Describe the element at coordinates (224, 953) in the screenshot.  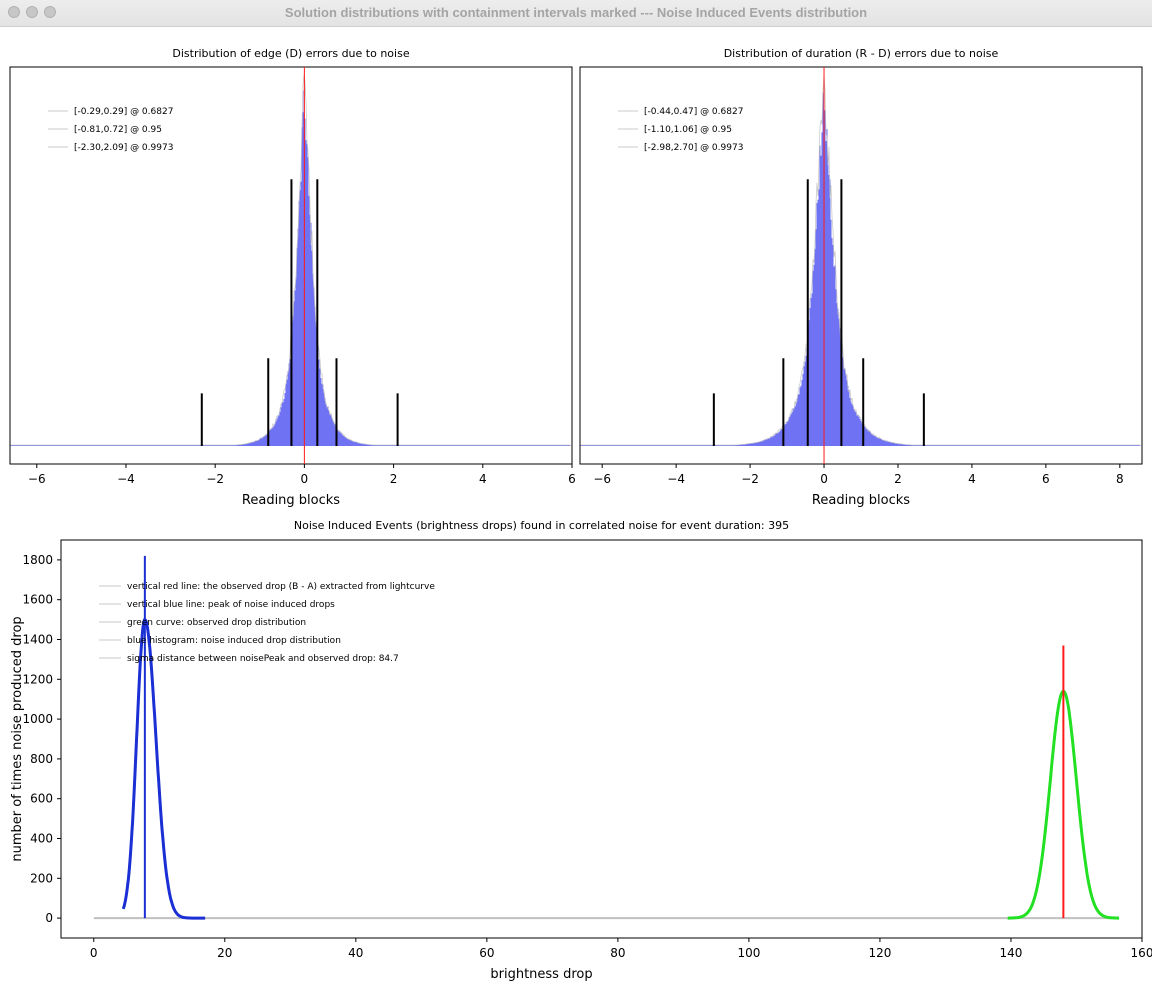
I see `x-tick-label: 20` at that location.